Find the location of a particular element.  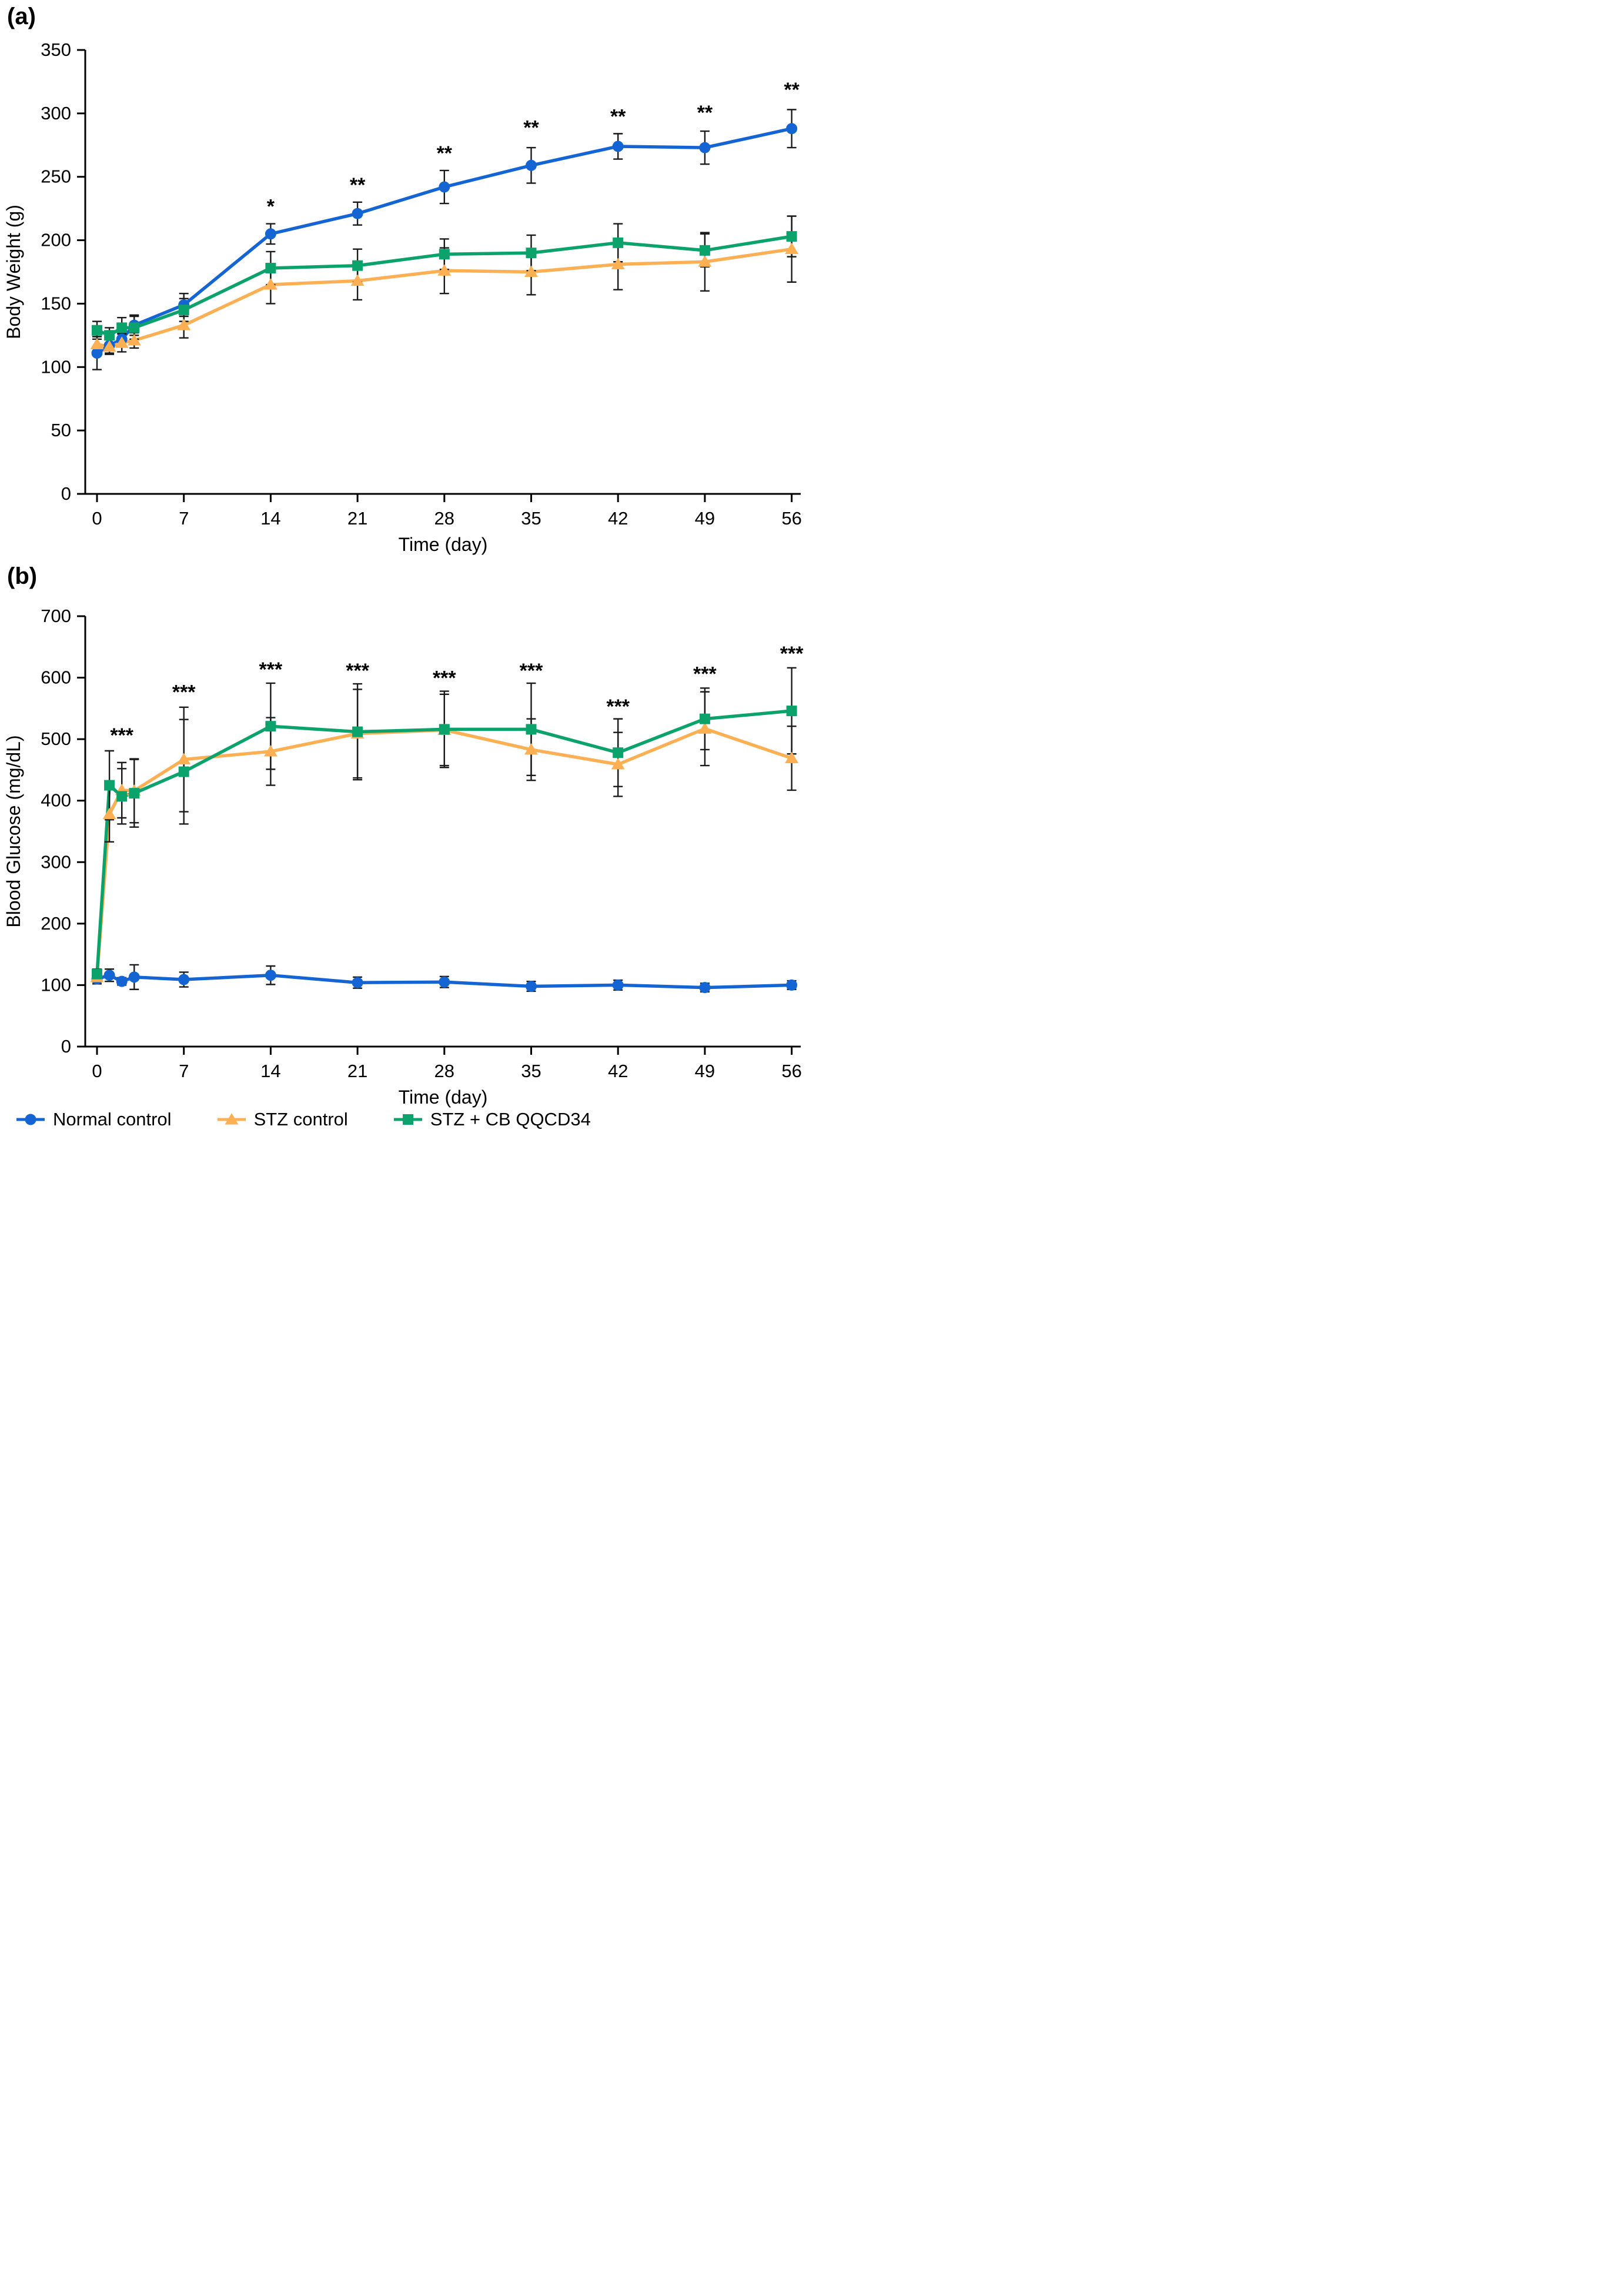

legend-label: STZ control is located at coordinates (300, 1119).